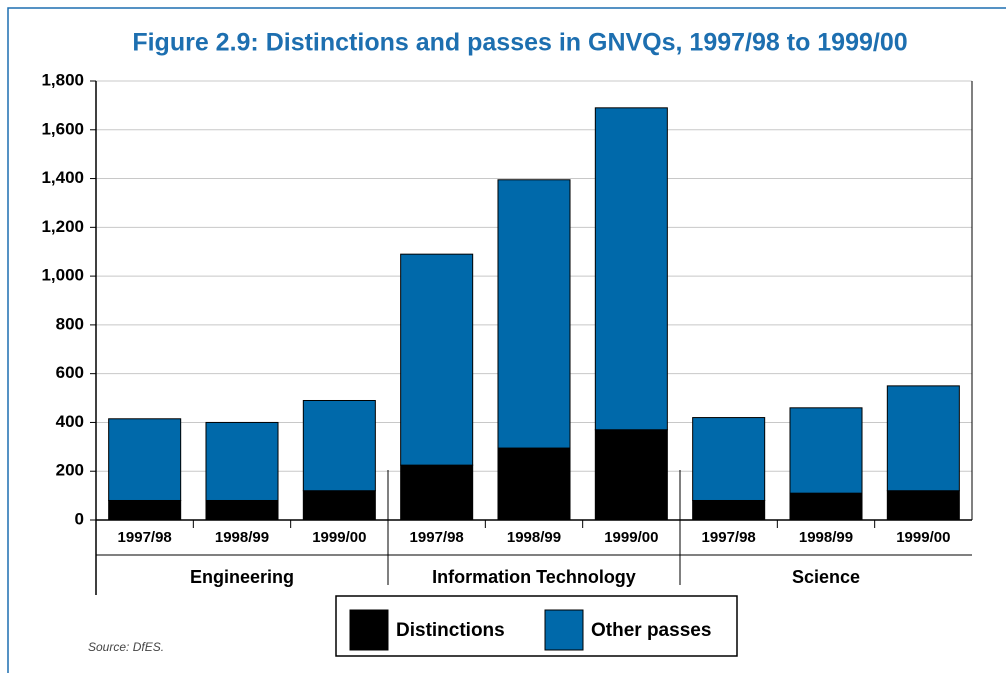  Describe the element at coordinates (651, 630) in the screenshot. I see `legend-label: Other passes` at that location.